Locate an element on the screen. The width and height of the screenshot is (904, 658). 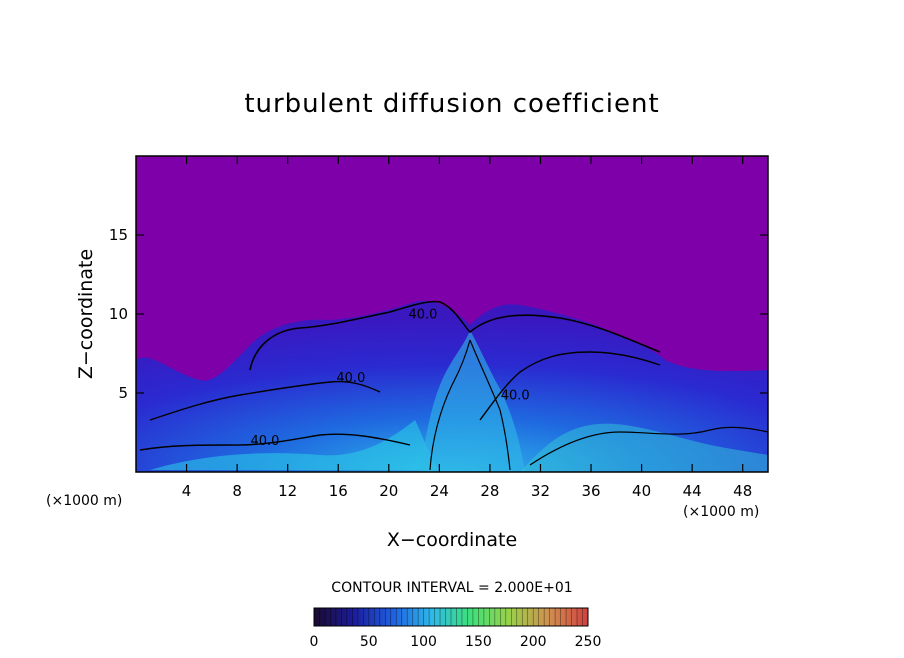
y-tick-label: 10 is located at coordinates (118, 314).